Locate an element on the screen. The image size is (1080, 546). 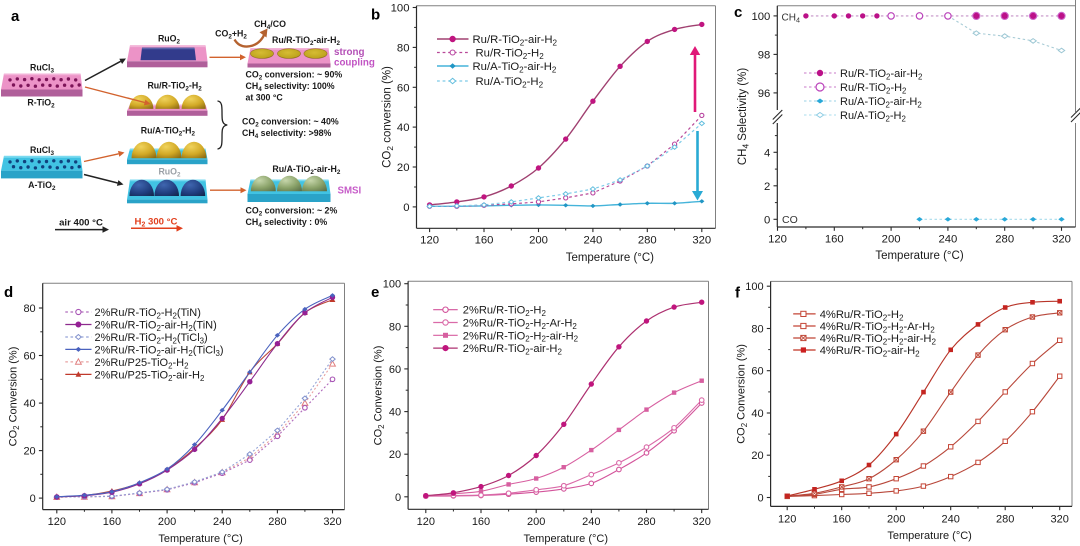
svg-text: d is located at coordinates (8, 292).